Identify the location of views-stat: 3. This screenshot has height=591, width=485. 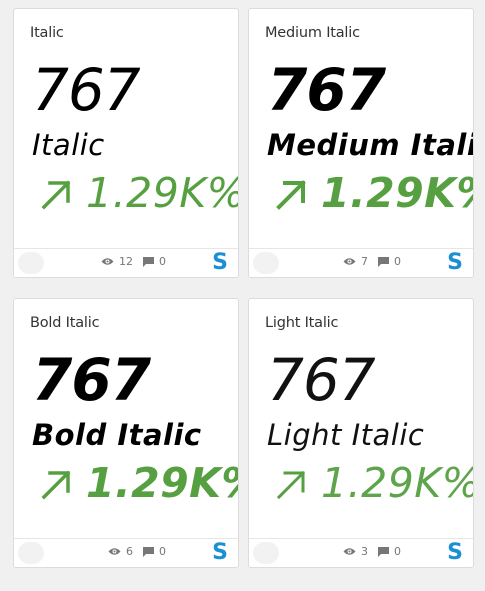
(355, 551).